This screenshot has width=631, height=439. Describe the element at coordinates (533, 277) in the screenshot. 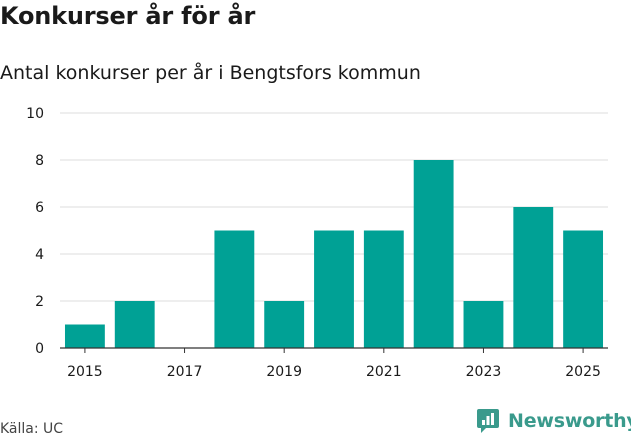

I see `bar-2024` at that location.